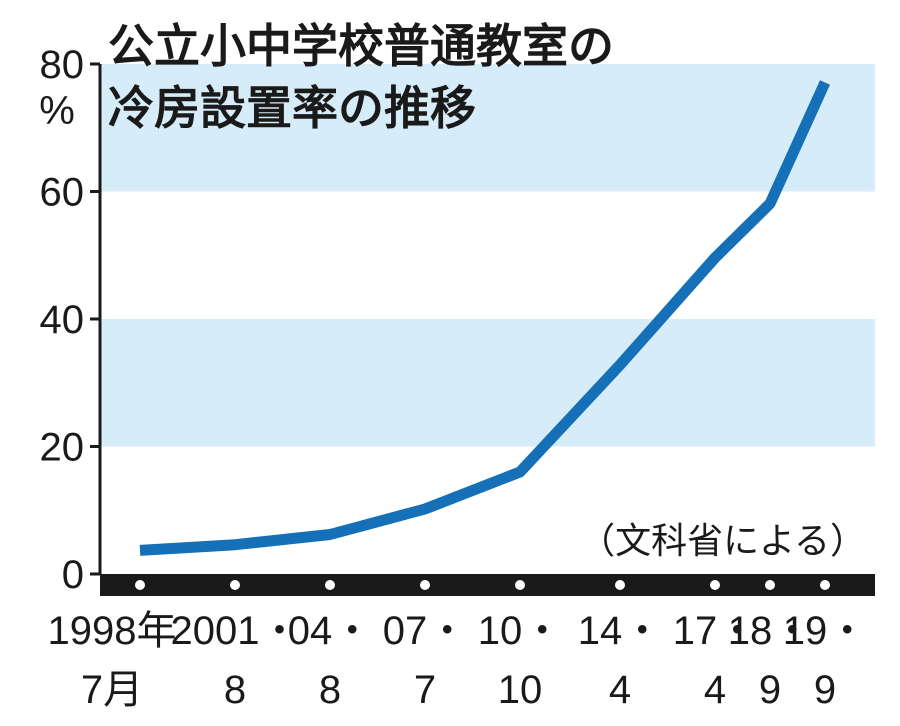 The height and width of the screenshot is (726, 900). What do you see at coordinates (825, 690) in the screenshot?
I see `x-tick-label-bottom-8: 9` at bounding box center [825, 690].